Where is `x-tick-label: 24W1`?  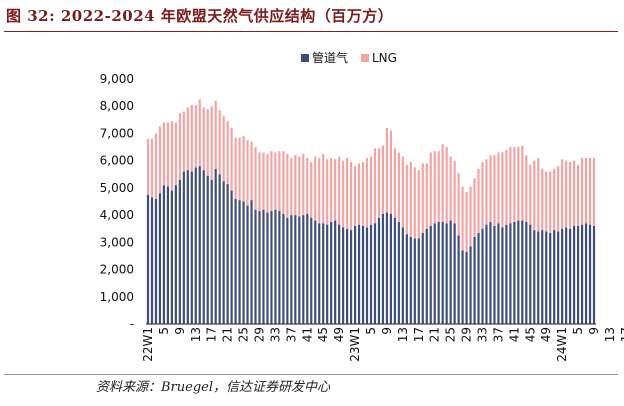 x-tick-label: 24W1 is located at coordinates (562, 344).